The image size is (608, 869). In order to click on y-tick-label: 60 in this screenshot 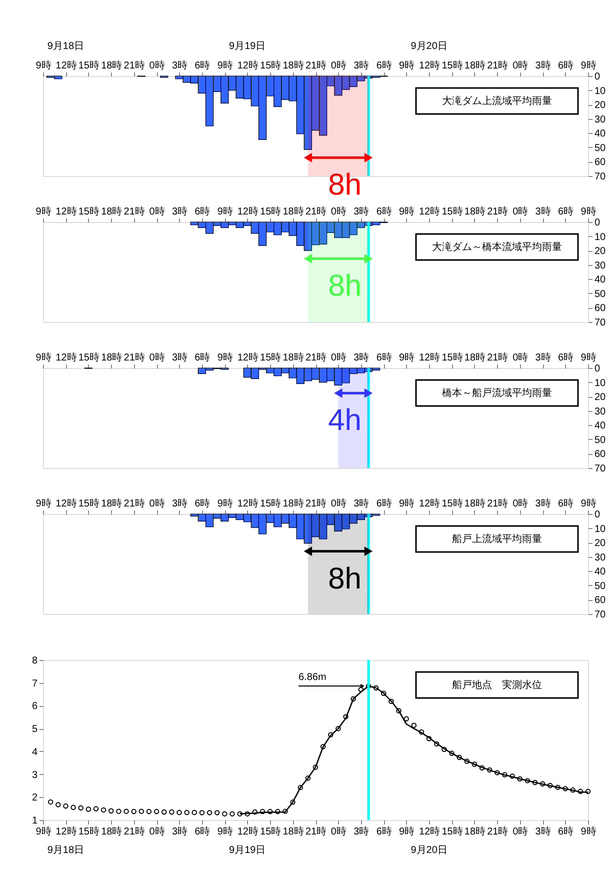, I will do `click(600, 308)`.